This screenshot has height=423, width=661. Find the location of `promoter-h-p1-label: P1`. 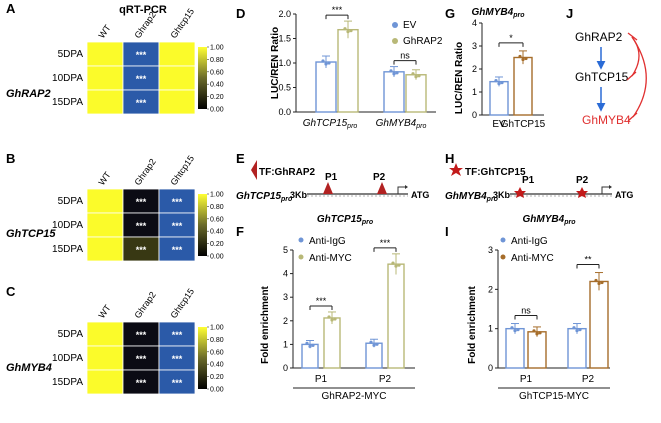

promoter-h-p1-label: P1 is located at coordinates (528, 180).